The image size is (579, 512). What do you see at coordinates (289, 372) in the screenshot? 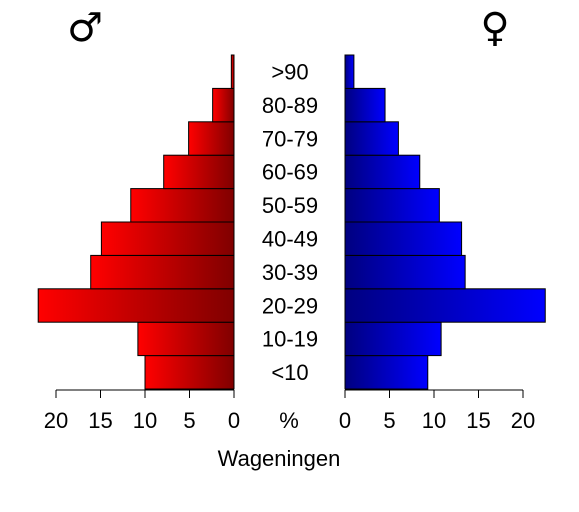
I see `category-label: <10` at bounding box center [289, 372].